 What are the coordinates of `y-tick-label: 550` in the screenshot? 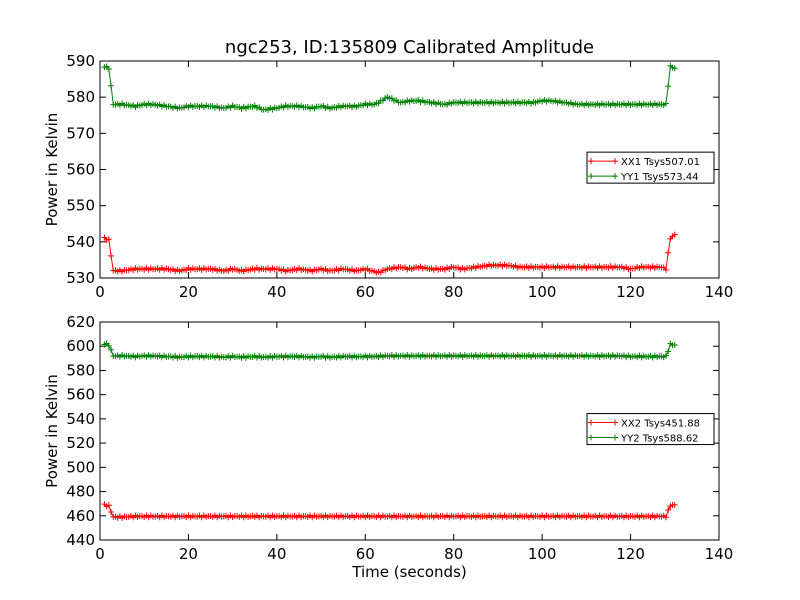 It's located at (80, 206).